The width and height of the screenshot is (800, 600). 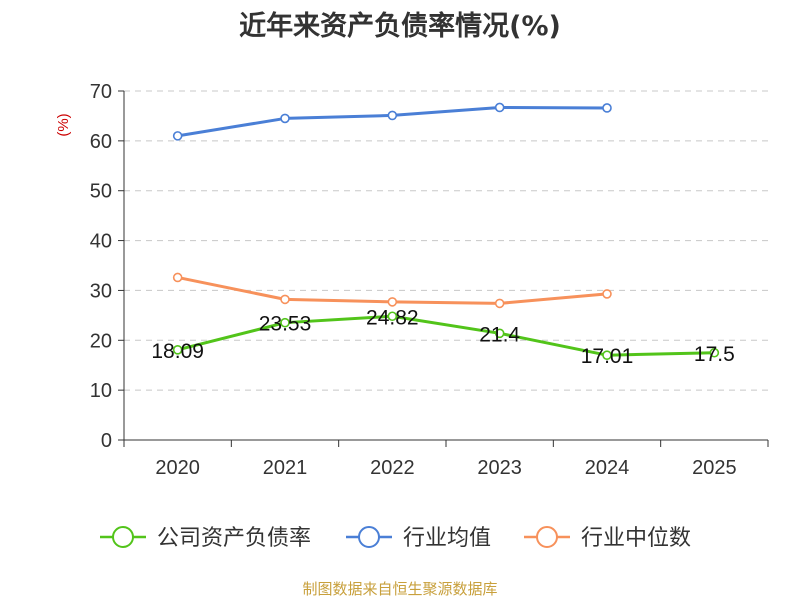 What do you see at coordinates (63, 124) in the screenshot?
I see `y-axis-label: (%)` at bounding box center [63, 124].